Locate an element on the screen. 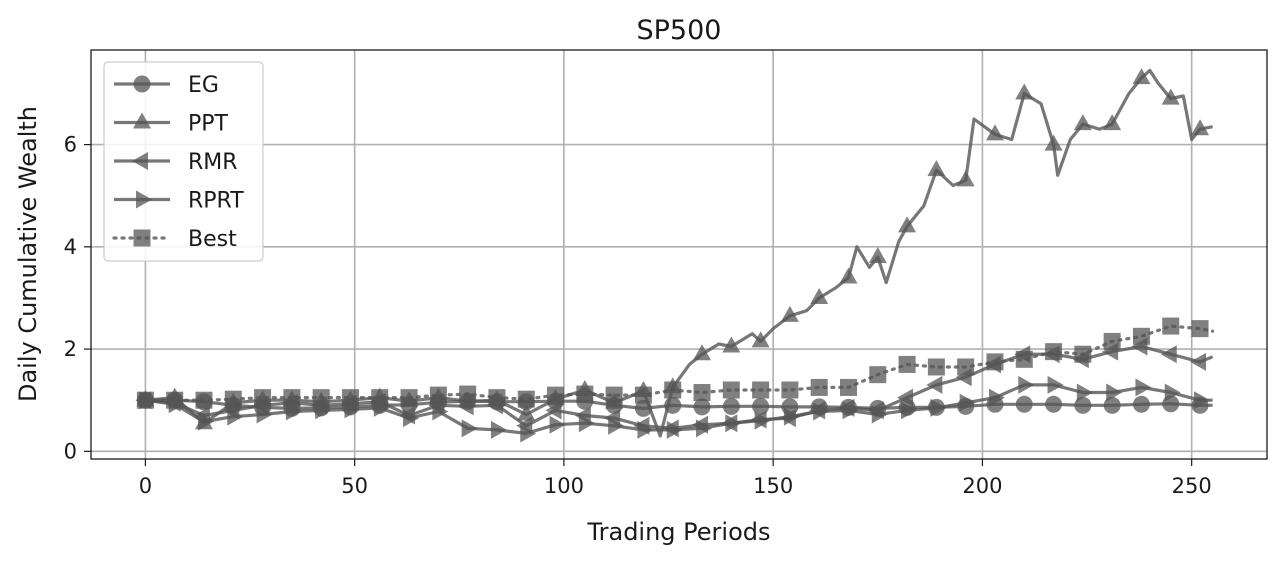 The height and width of the screenshot is (561, 1281). y-tick-label: 4 is located at coordinates (70, 247).